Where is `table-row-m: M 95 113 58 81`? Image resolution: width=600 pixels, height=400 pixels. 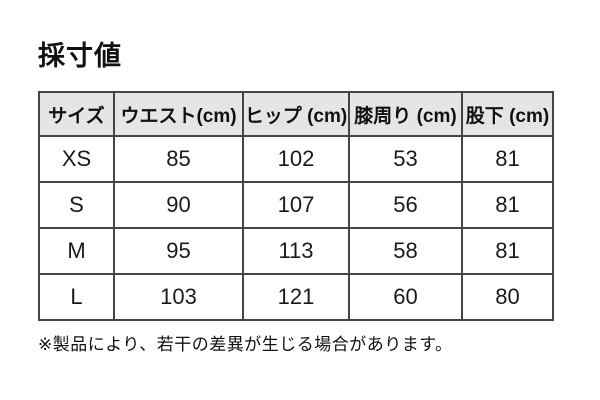 table-row-m: M 95 113 58 81 is located at coordinates (296, 251).